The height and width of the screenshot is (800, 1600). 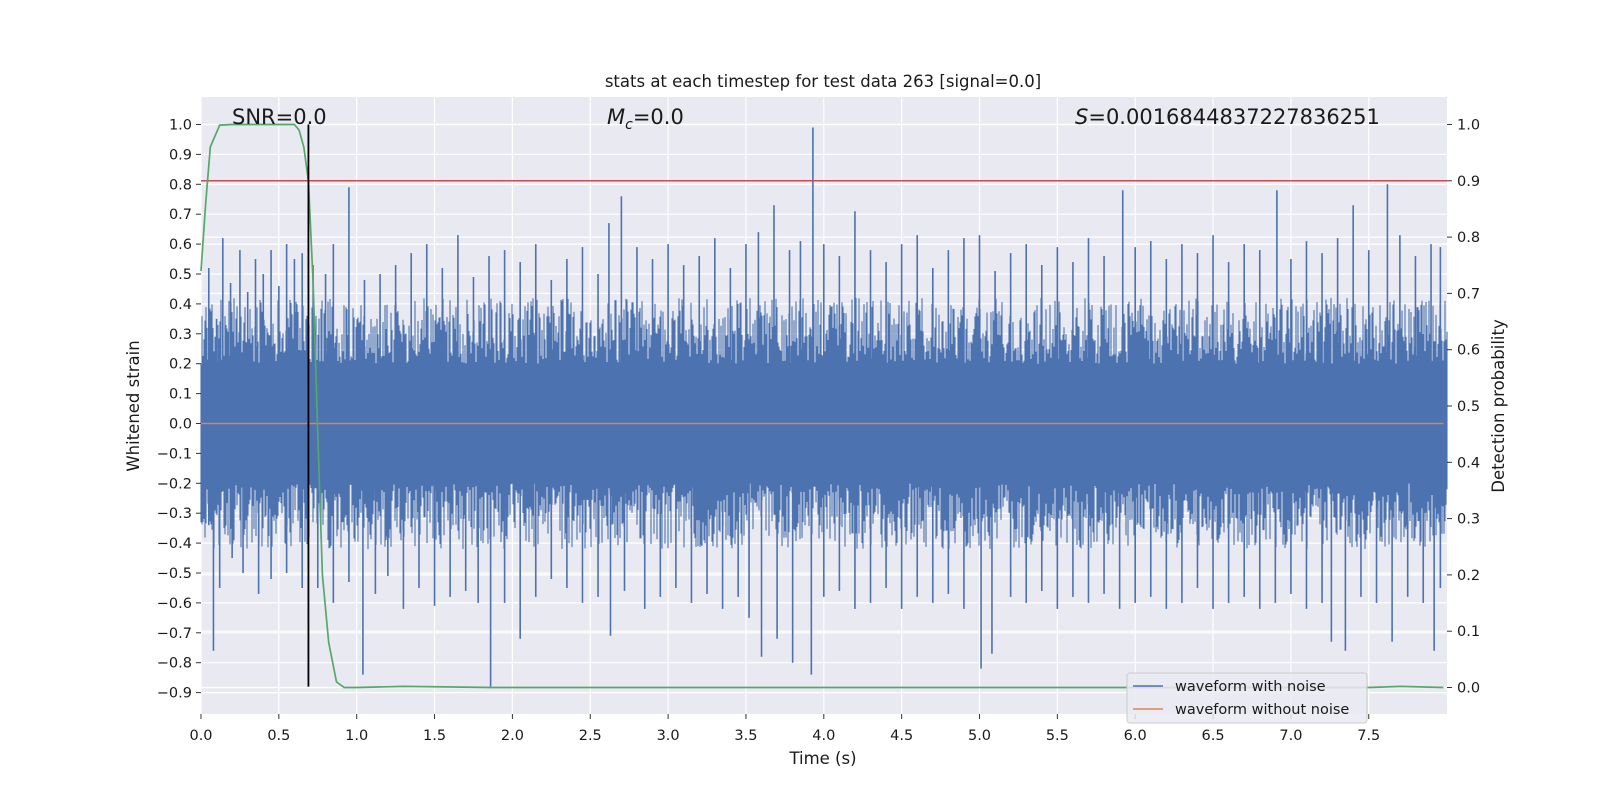 What do you see at coordinates (1368, 736) in the screenshot?
I see `x-tick-label: 7.5` at bounding box center [1368, 736].